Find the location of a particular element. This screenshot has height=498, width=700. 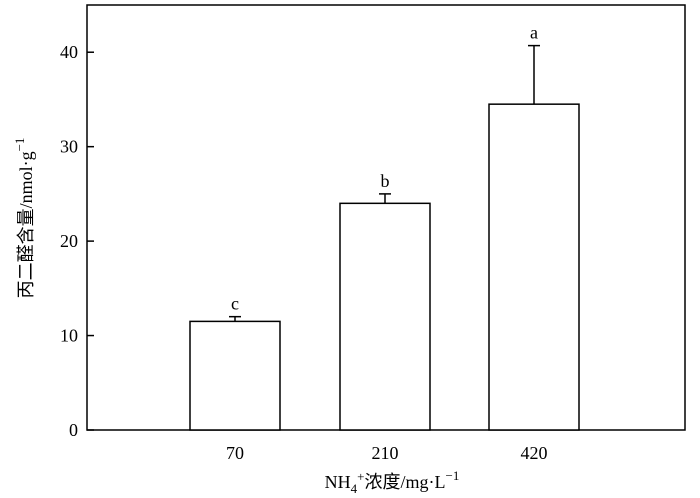

y-tick-label: 20 is located at coordinates (69, 241).